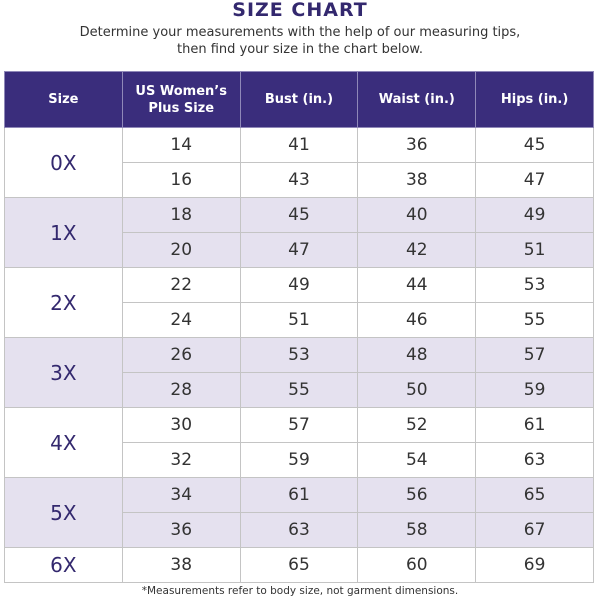  I want to click on table-row: 5X 34 61 56 65, so click(299, 512).